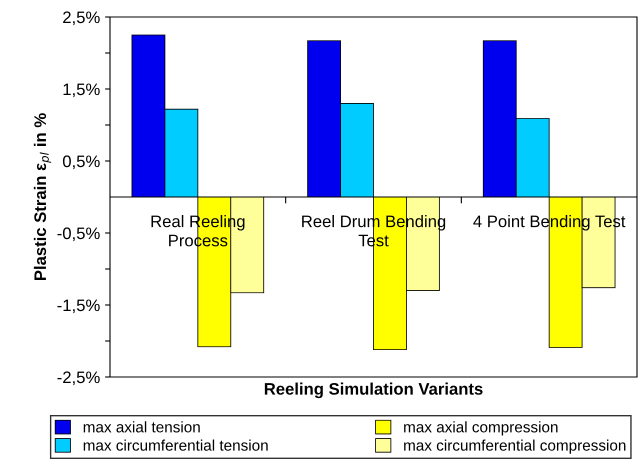 This screenshot has width=643, height=466. Describe the element at coordinates (81, 162) in the screenshot. I see `y-tick-label: 0,5%` at that location.